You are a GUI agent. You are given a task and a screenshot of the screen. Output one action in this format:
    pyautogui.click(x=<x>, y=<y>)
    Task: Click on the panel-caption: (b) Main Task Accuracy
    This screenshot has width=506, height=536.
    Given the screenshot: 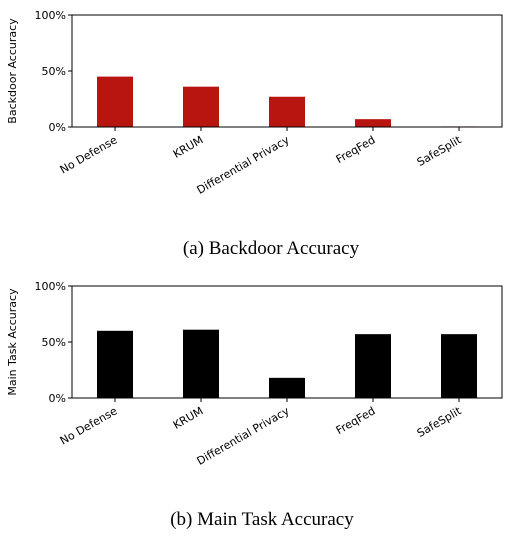 What is the action you would take?
    pyautogui.click(x=262, y=519)
    